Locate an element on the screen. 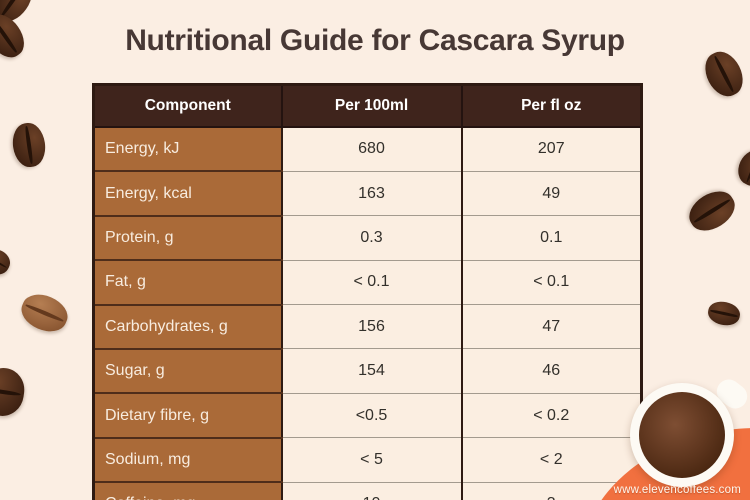  table-row: Fat, g < 0.1 < 0.1 is located at coordinates (367, 283).